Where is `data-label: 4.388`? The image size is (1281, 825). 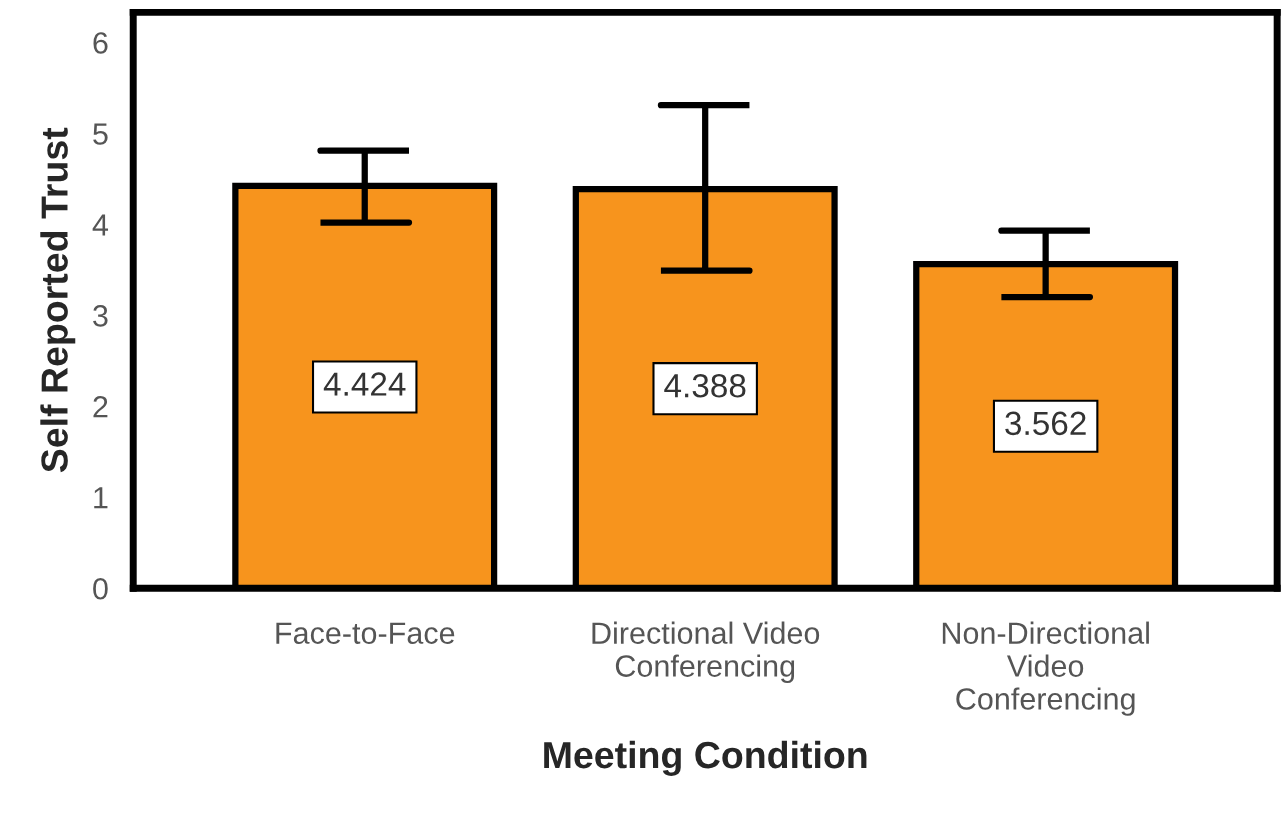
data-label: 4.388 is located at coordinates (705, 385).